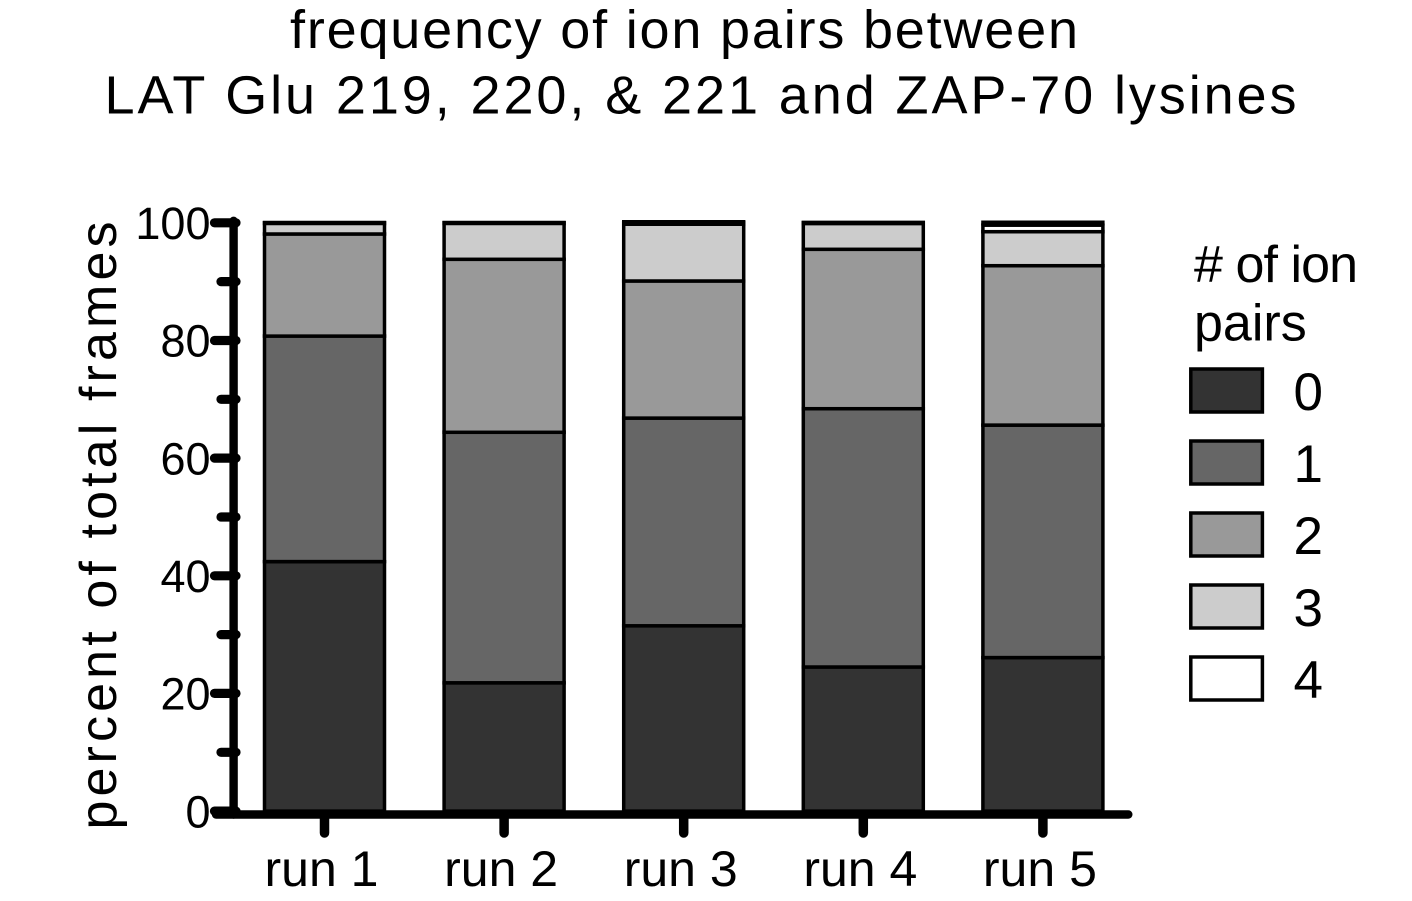  What do you see at coordinates (185, 694) in the screenshot?
I see `svg-text: 20` at bounding box center [185, 694].